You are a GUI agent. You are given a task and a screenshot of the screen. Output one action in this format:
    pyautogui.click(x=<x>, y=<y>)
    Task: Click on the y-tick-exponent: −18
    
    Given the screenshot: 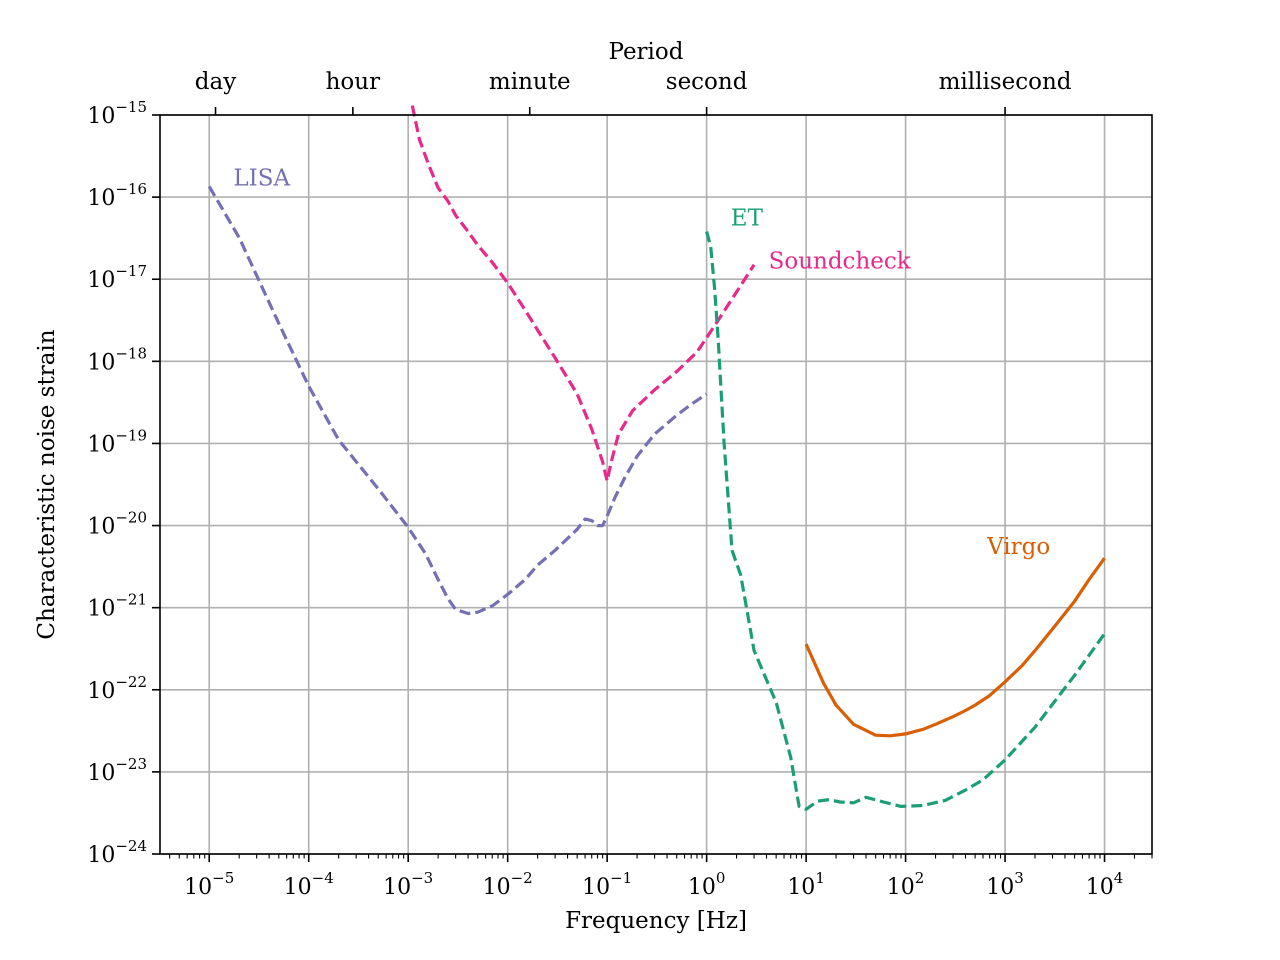 What is the action you would take?
    pyautogui.click(x=131, y=353)
    